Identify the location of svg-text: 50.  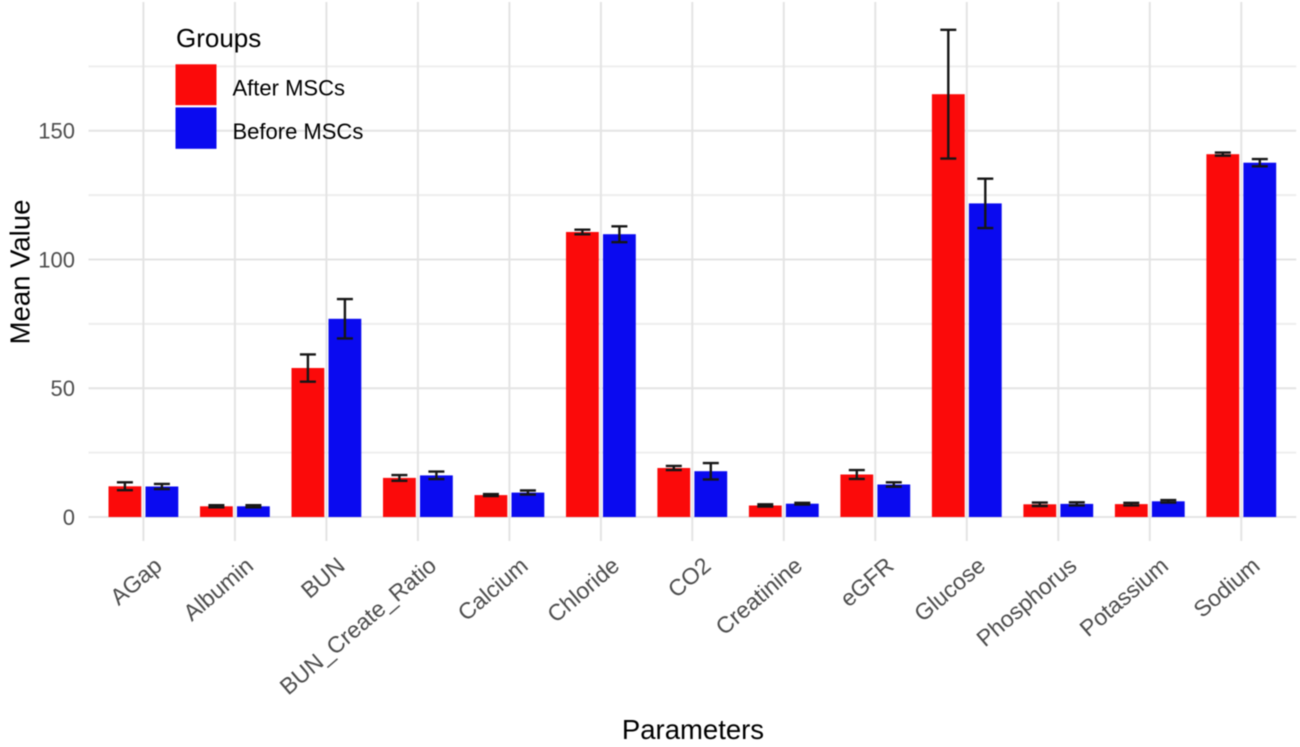
(63, 388).